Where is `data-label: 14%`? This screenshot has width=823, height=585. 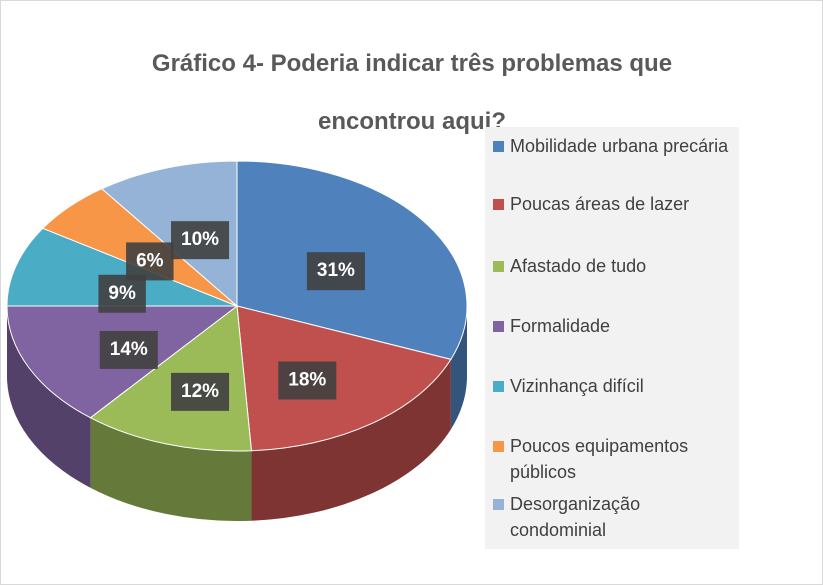
data-label: 14% is located at coordinates (129, 349).